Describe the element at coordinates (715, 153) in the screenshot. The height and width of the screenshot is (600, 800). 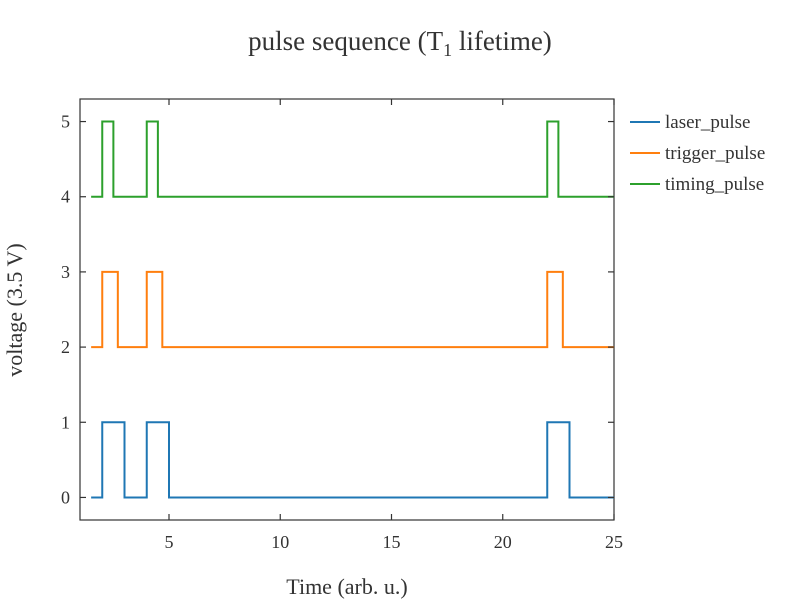
I see `legend-label-trigger-pulse: trigger_pulse` at that location.